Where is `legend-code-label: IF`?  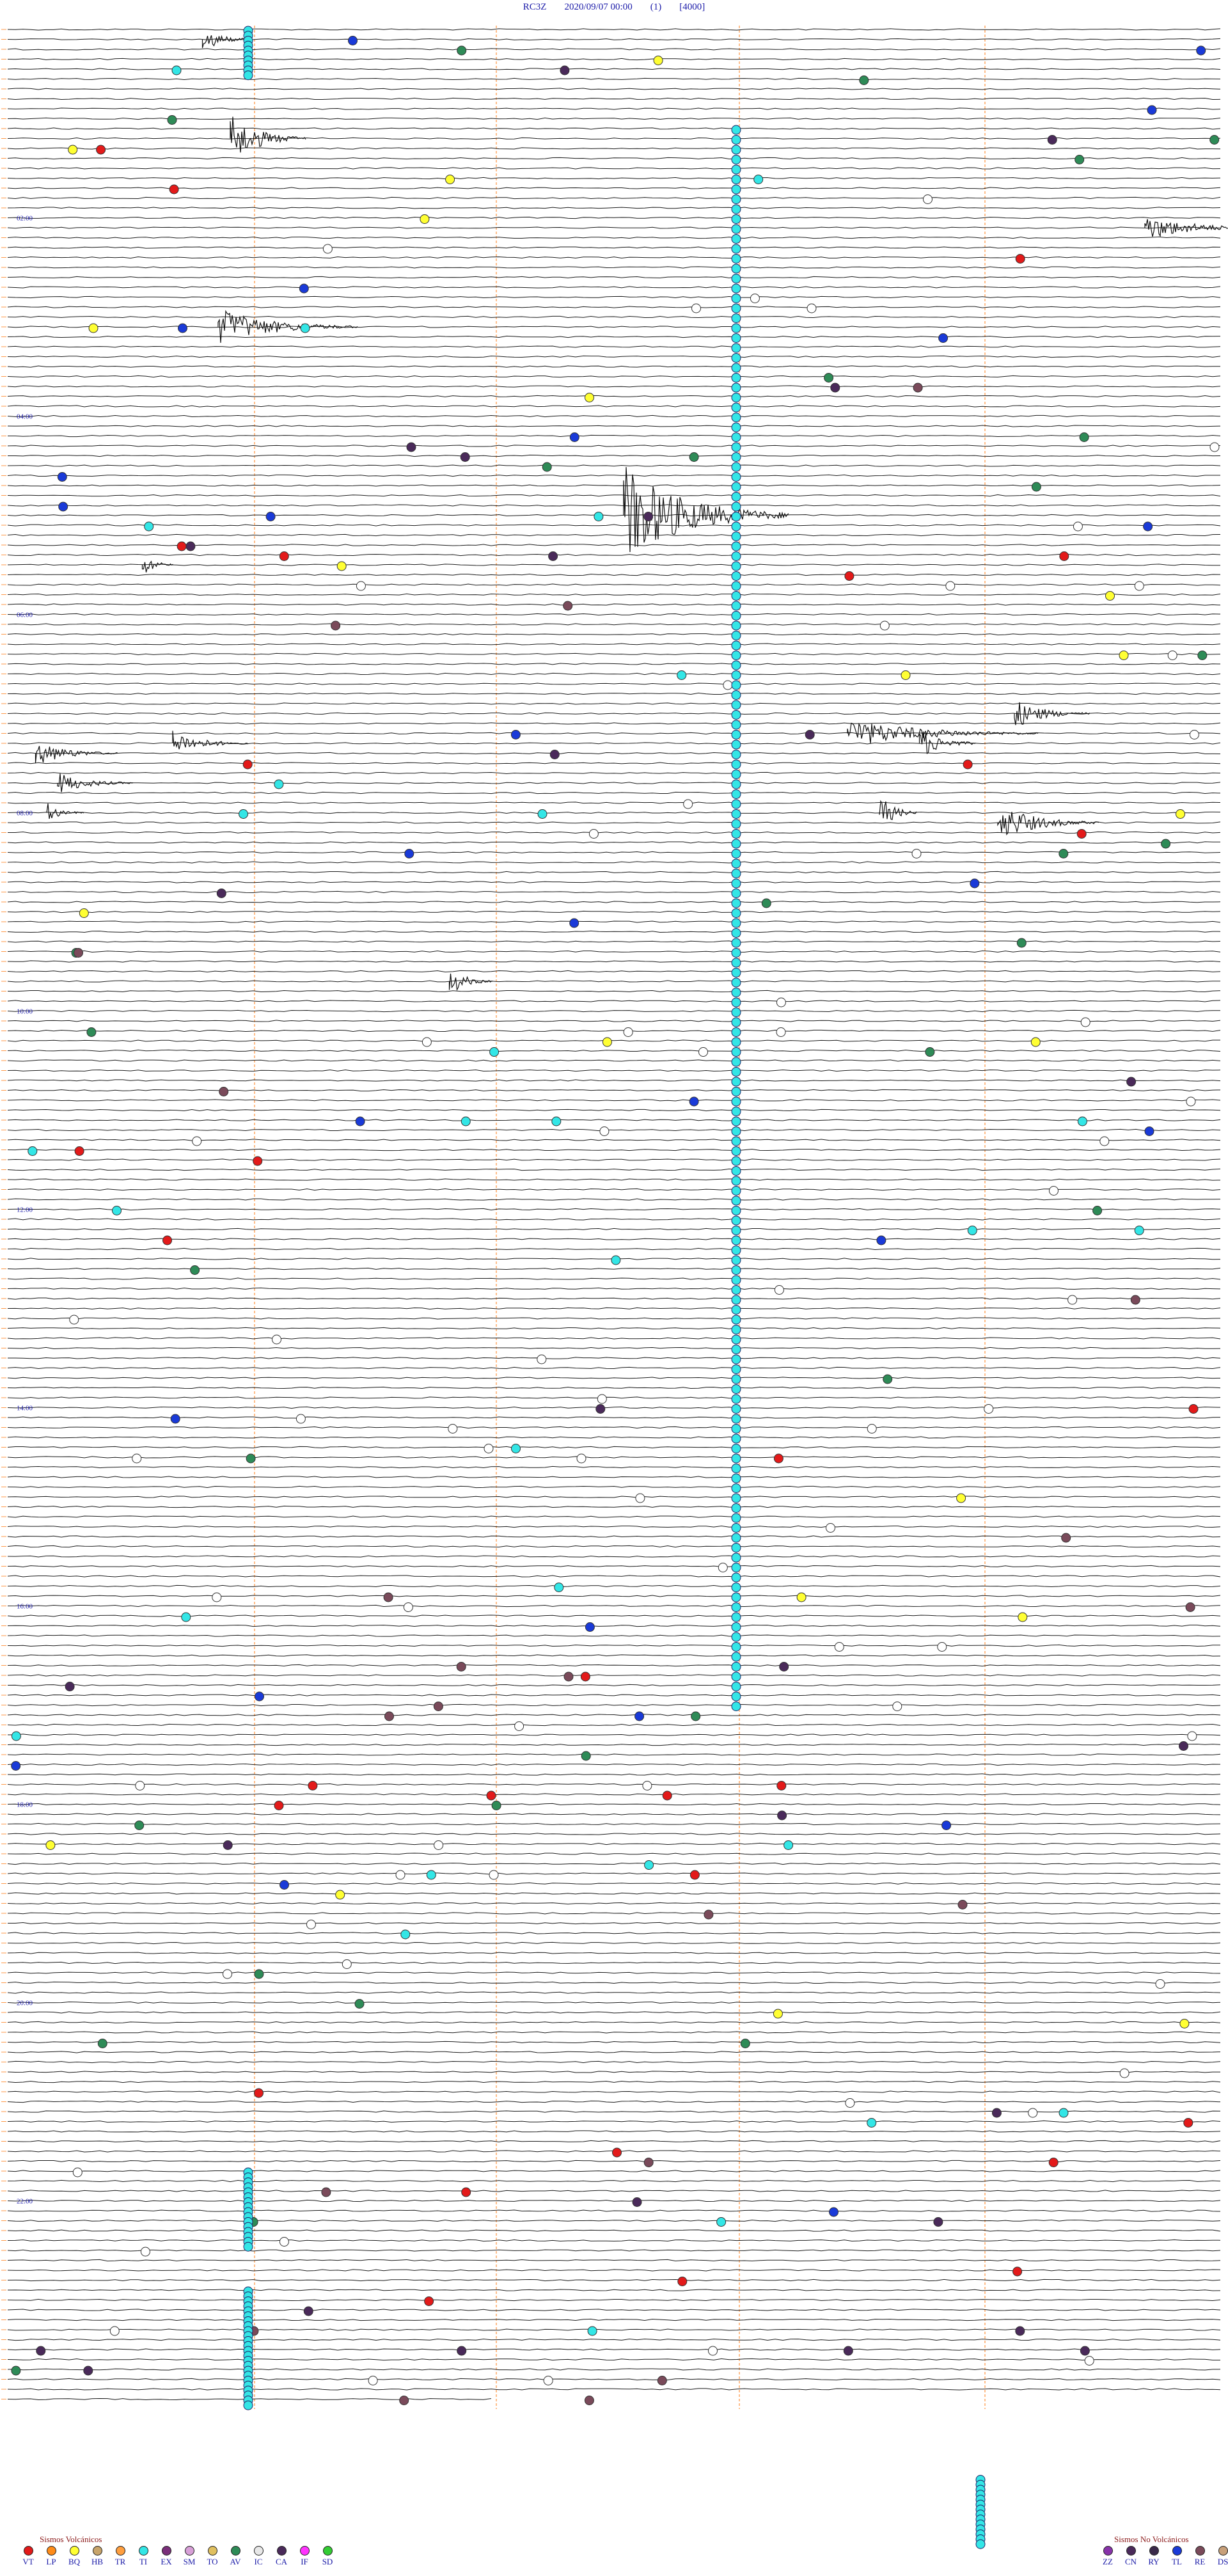
legend-code-label: IF is located at coordinates (304, 2561).